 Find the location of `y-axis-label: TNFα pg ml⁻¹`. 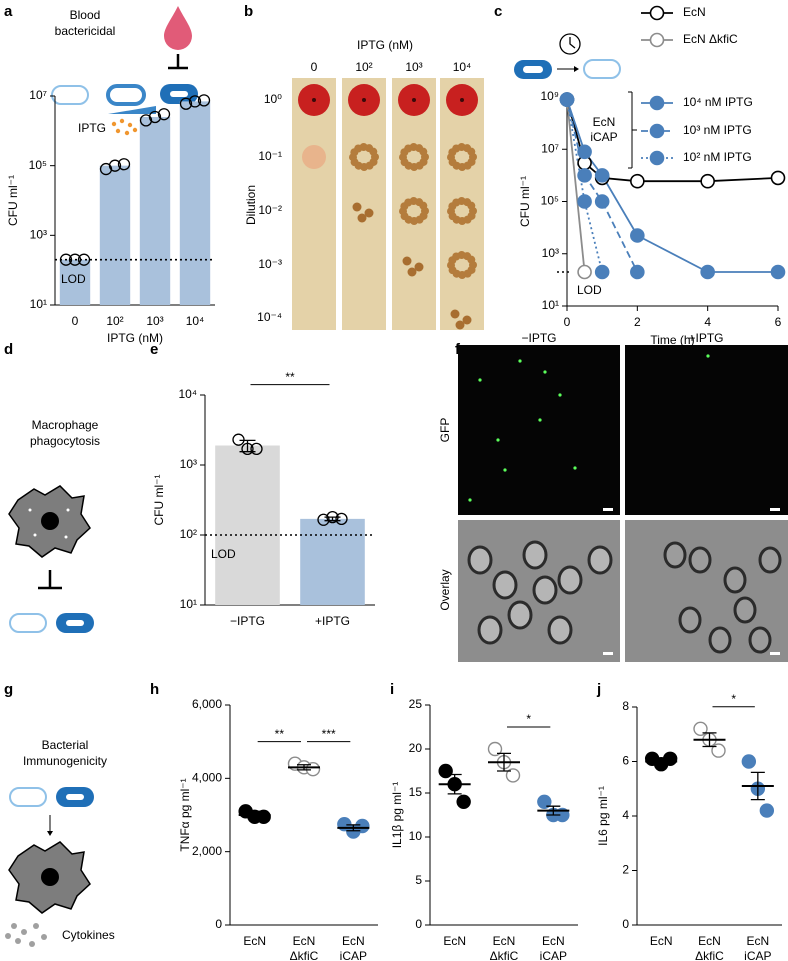

y-axis-label: TNFα pg ml⁻¹ is located at coordinates (185, 814).